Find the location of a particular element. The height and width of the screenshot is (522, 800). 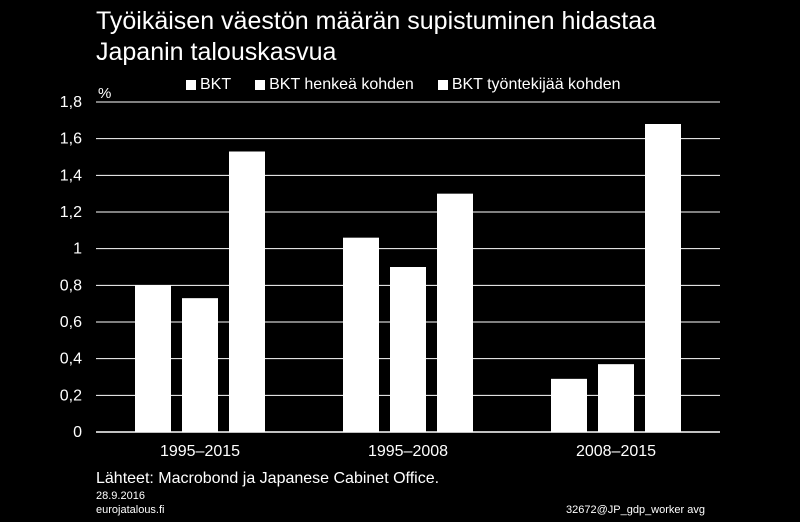

y-tick-label: 0 is located at coordinates (77, 432).